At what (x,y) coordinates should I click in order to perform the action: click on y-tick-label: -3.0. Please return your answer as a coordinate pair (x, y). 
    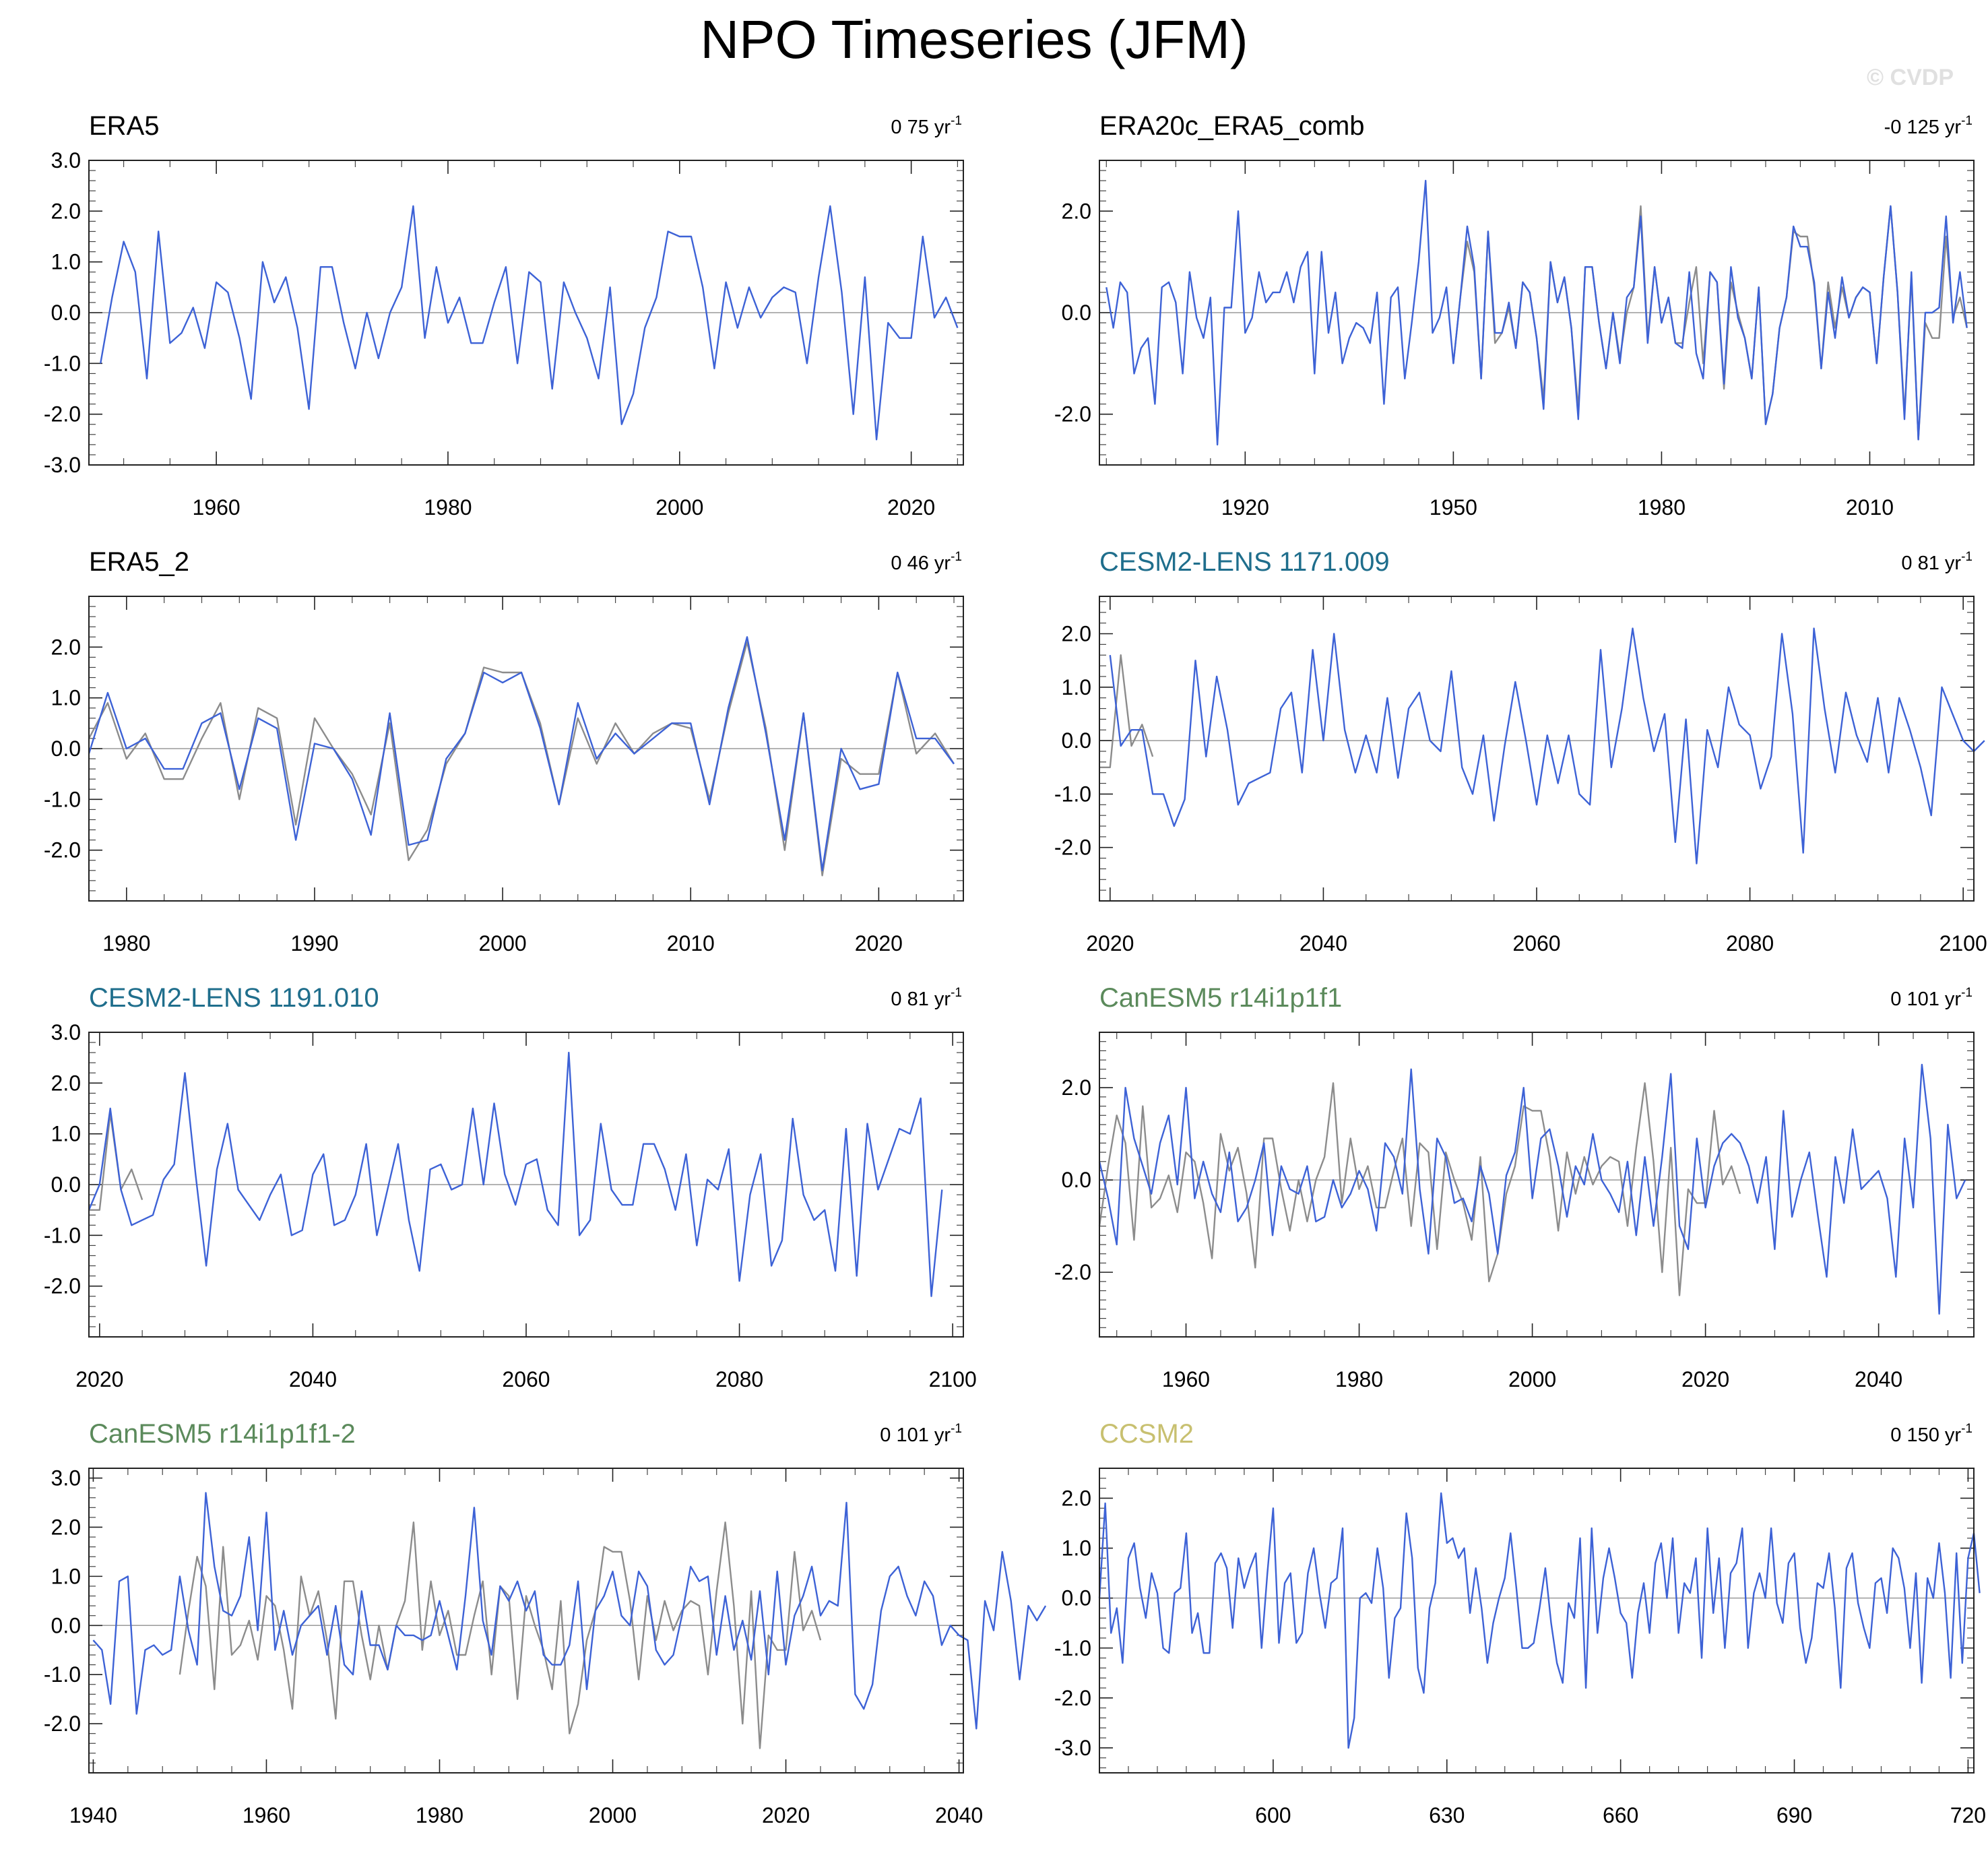
    Looking at the image, I should click on (62, 465).